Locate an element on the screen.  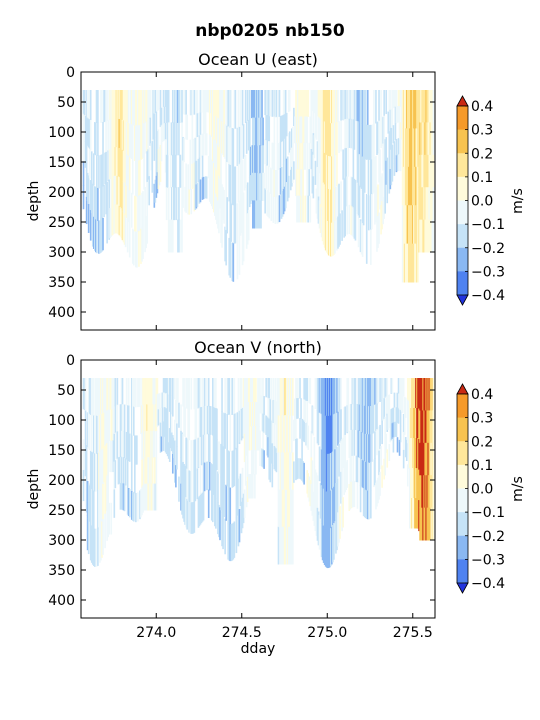
colorbar-tick-label: 0.0 is located at coordinates (482, 490).